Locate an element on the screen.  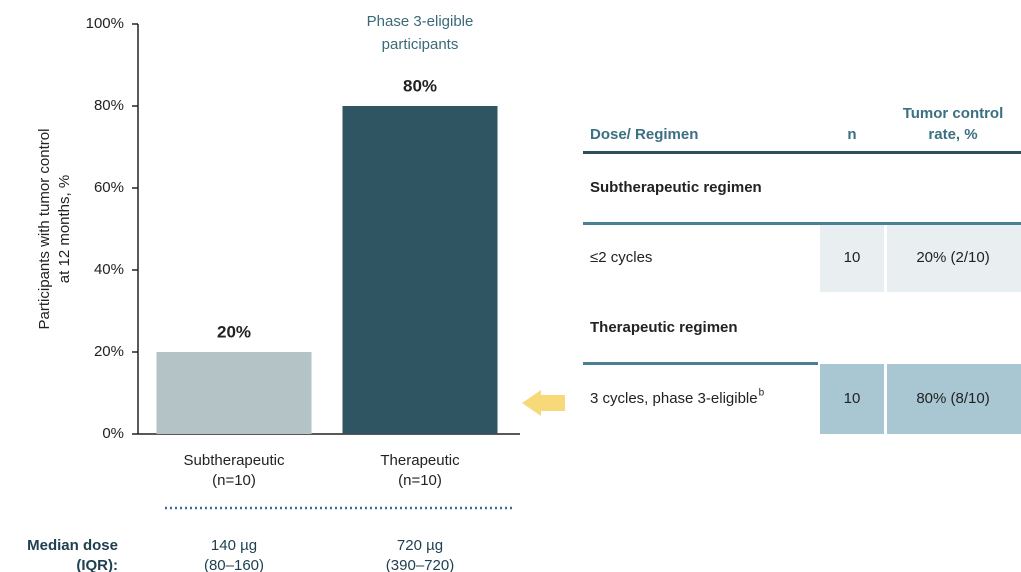
y-tick-label: 40% is located at coordinates (109, 269).